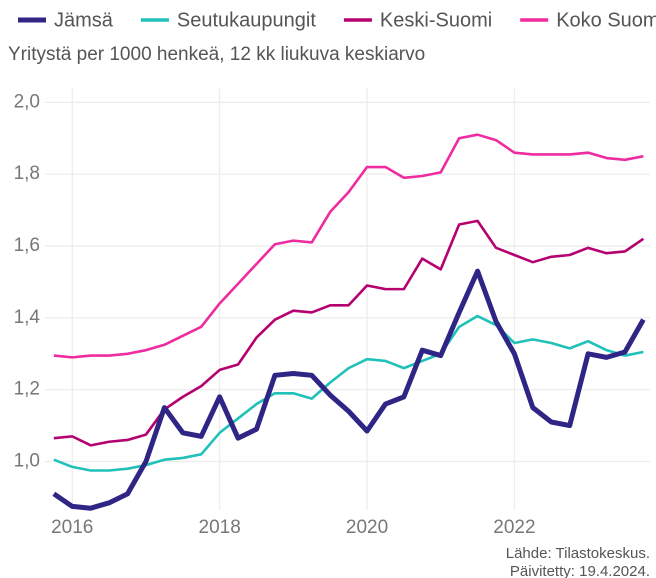 This screenshot has height=578, width=656. I want to click on y-tick-label: 1,2, so click(27, 389).